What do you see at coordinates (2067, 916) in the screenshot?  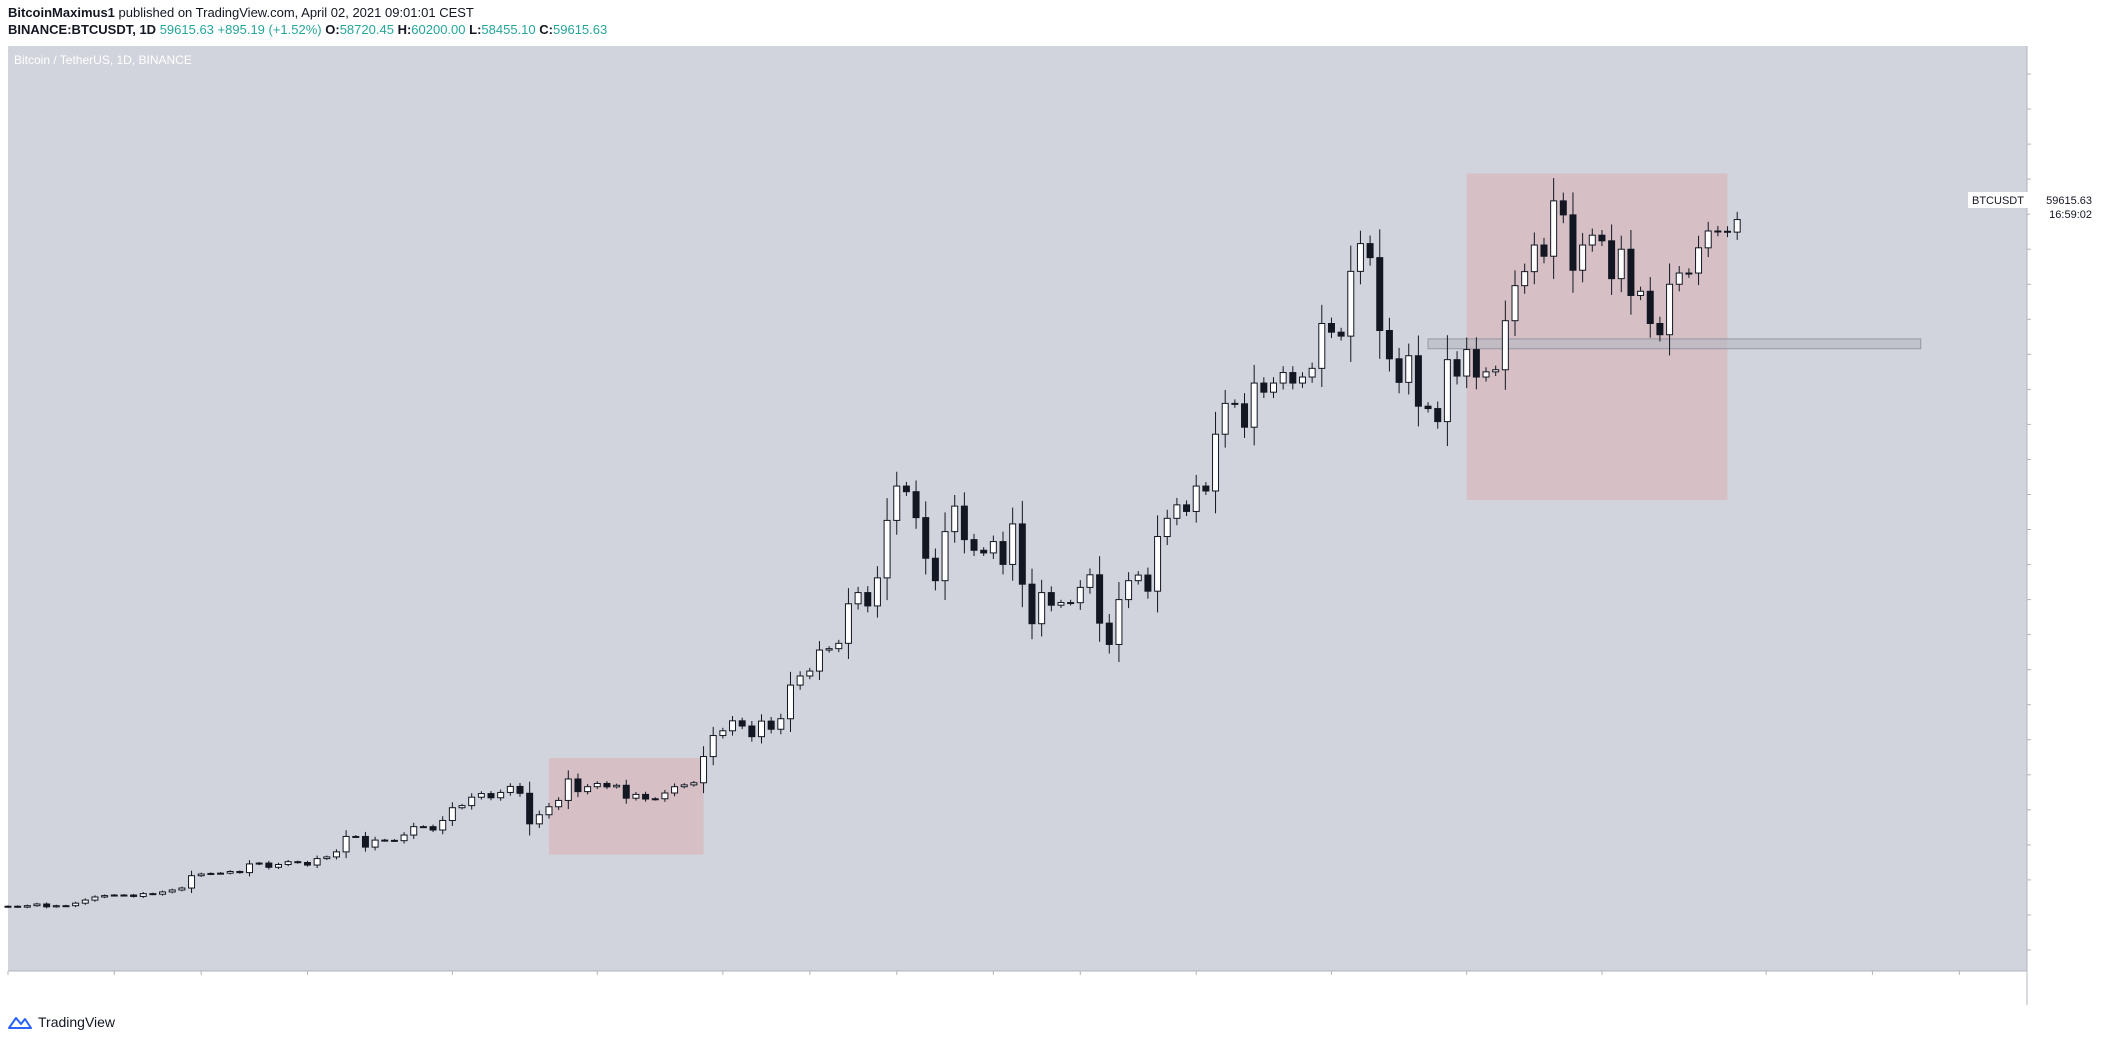 I see `price-tick-label: 10000.00` at bounding box center [2067, 916].